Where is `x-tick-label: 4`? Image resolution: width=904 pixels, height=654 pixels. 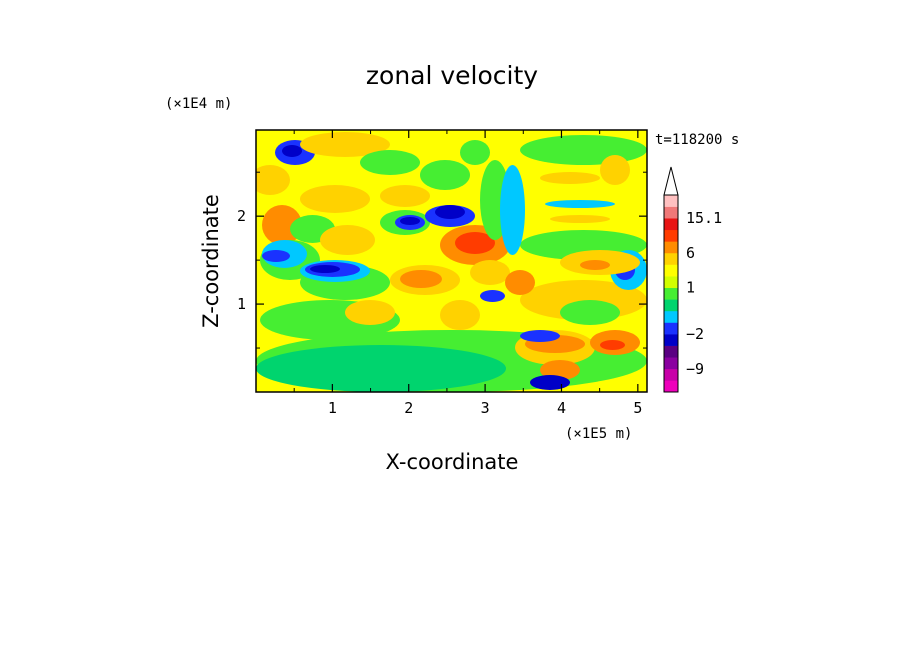
x-tick-label: 4 is located at coordinates (561, 408).